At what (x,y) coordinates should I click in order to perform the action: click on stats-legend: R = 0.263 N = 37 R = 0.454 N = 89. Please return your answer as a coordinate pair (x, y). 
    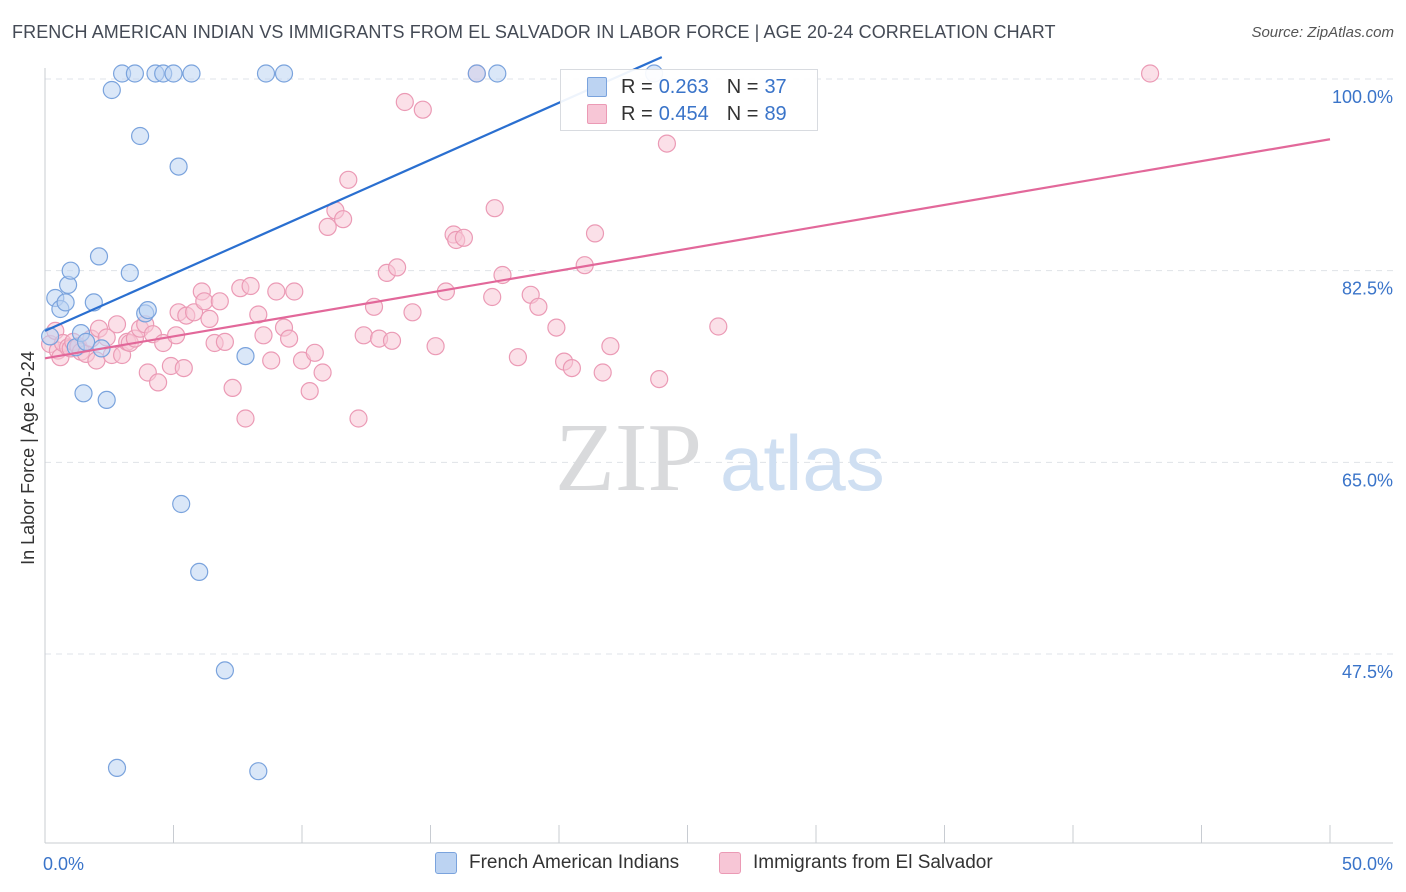
    Looking at the image, I should click on (689, 100).